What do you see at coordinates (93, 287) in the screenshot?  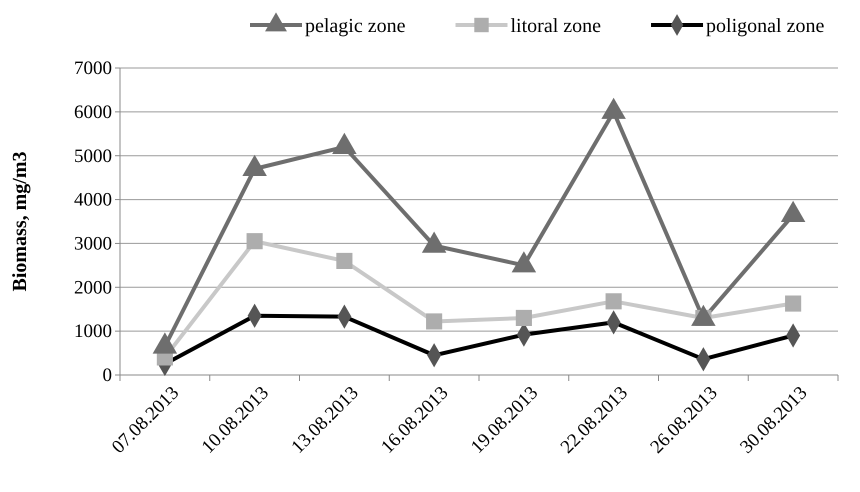 I see `y-tick-label: 2000` at bounding box center [93, 287].